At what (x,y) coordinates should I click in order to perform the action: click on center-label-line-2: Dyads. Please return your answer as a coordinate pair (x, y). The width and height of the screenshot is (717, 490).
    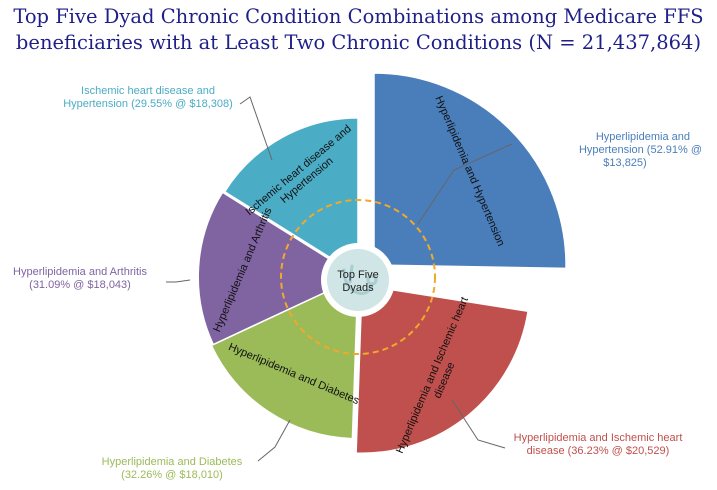
    Looking at the image, I should click on (358, 288).